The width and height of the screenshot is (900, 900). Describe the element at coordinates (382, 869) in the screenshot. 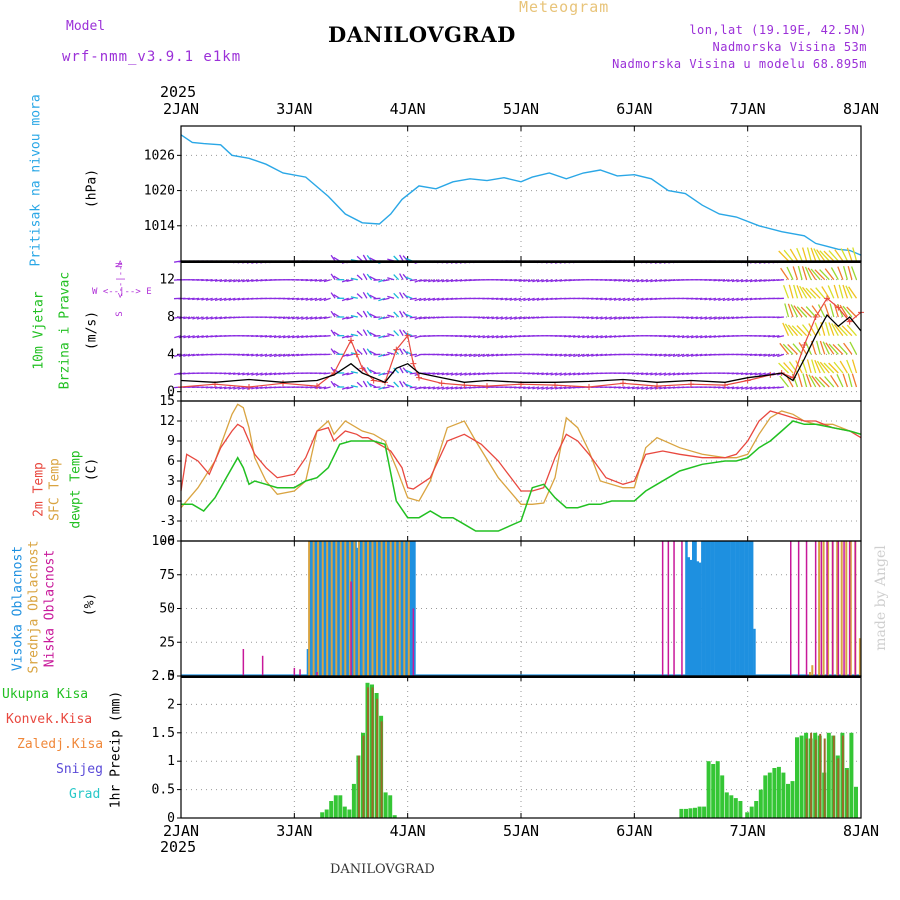

I see `footer-location: DANILOVGRAD` at that location.